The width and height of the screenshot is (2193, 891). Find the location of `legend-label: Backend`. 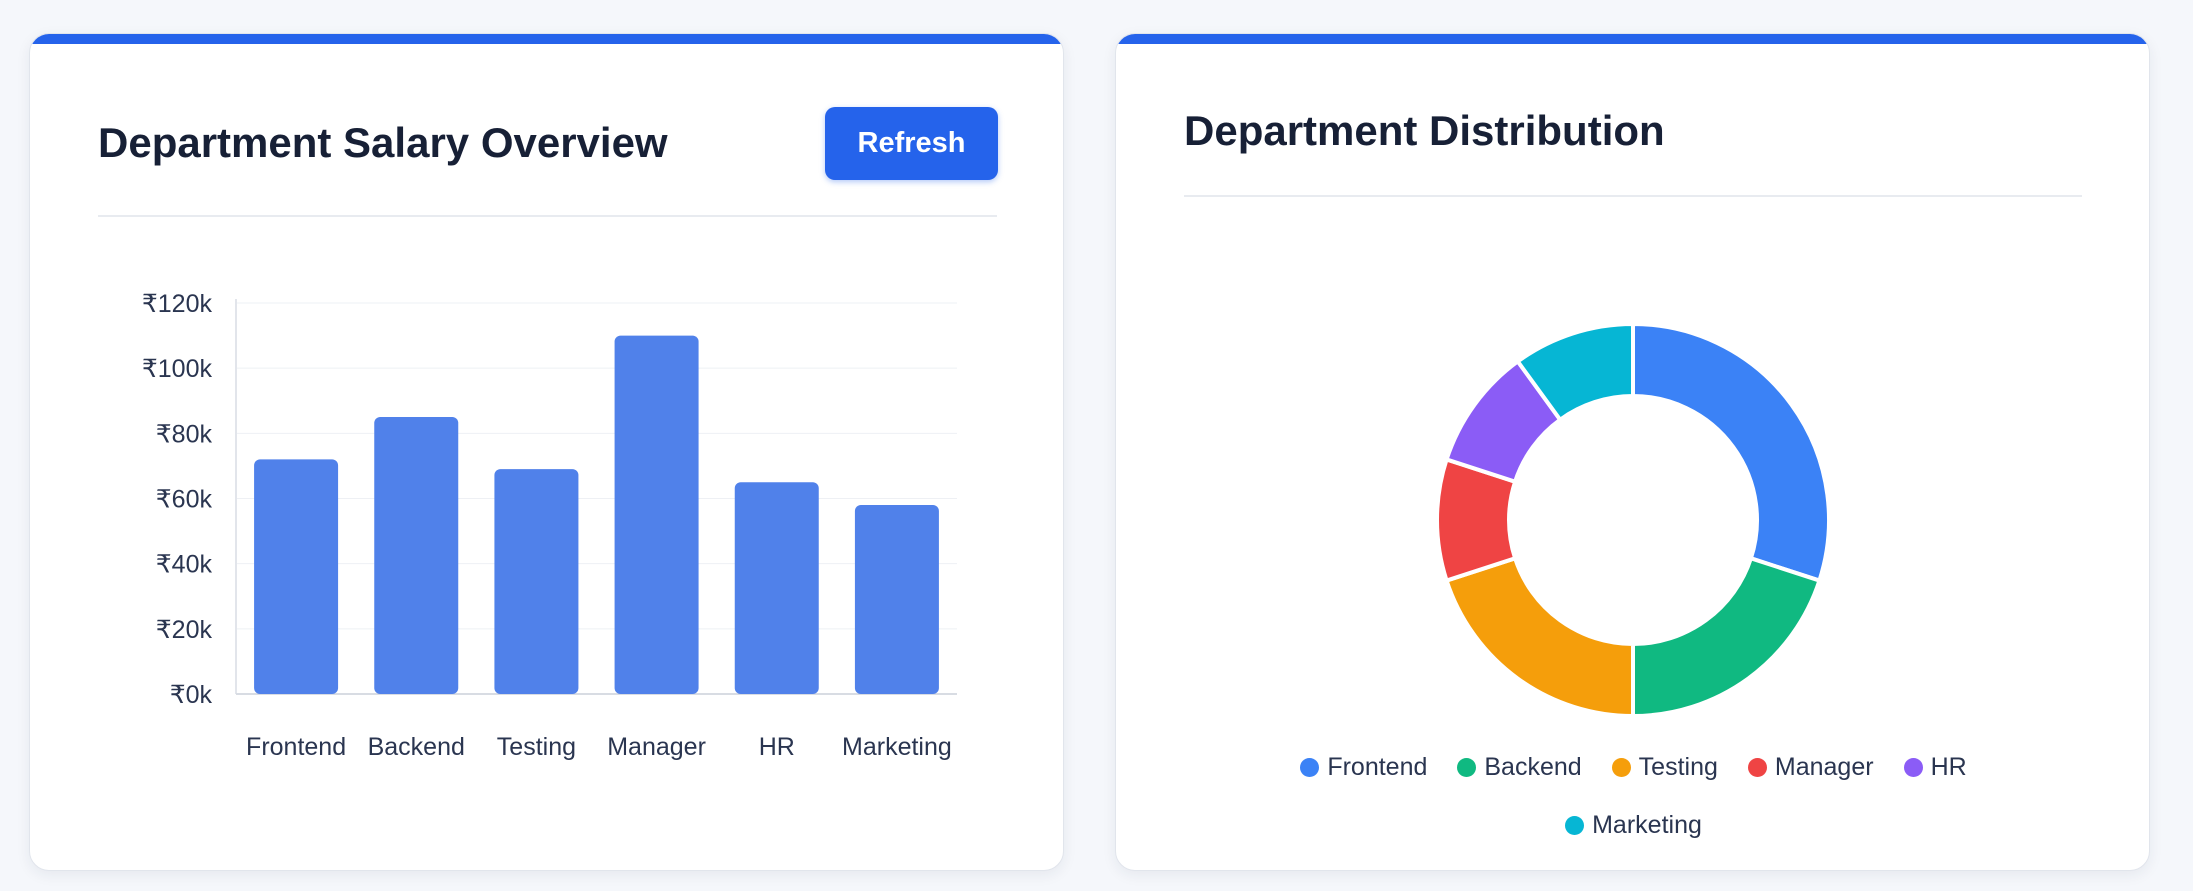

legend-label: Backend is located at coordinates (1533, 767).